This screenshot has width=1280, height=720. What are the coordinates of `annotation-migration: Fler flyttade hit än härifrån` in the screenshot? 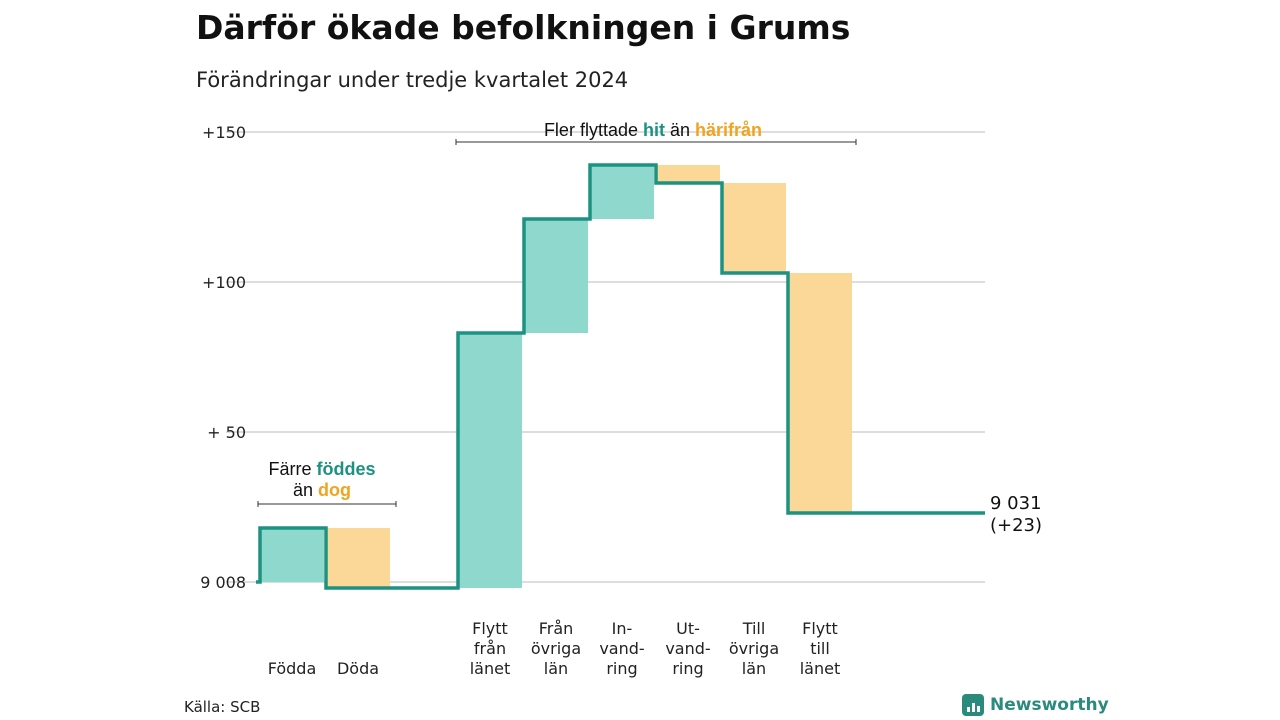 It's located at (653, 130).